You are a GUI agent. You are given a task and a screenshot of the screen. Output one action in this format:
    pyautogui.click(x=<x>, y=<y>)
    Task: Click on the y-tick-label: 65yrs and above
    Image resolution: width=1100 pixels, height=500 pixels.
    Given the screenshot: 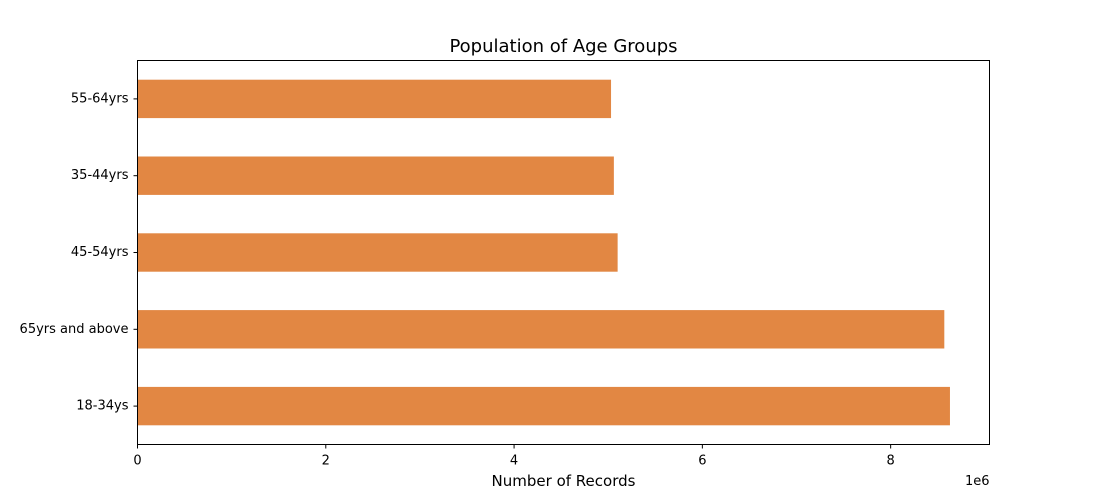 What is the action you would take?
    pyautogui.click(x=74, y=329)
    